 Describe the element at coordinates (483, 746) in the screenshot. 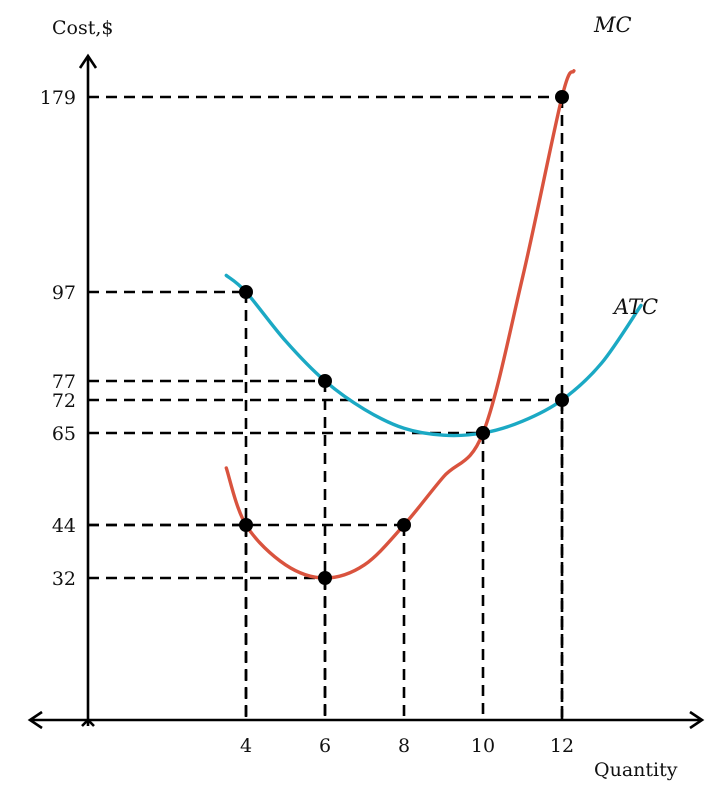

I see `x-tick-label: 10` at that location.